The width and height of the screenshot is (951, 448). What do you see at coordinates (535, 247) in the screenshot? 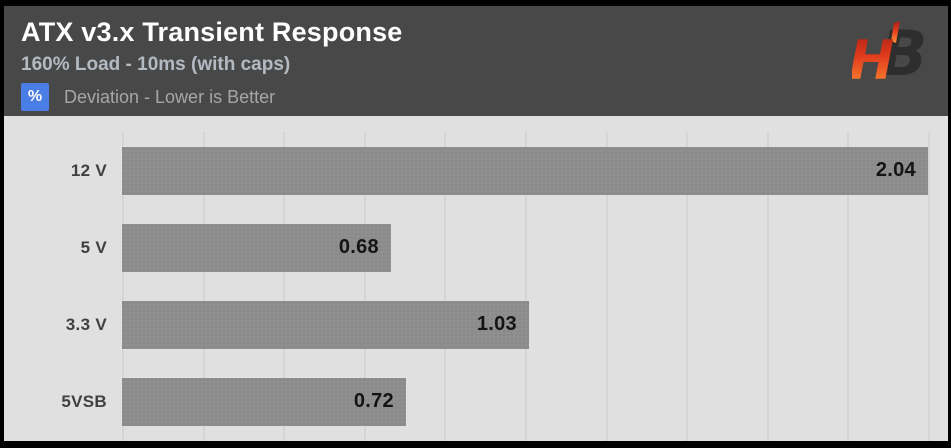
I see `bar-track: 0.68` at bounding box center [535, 247].